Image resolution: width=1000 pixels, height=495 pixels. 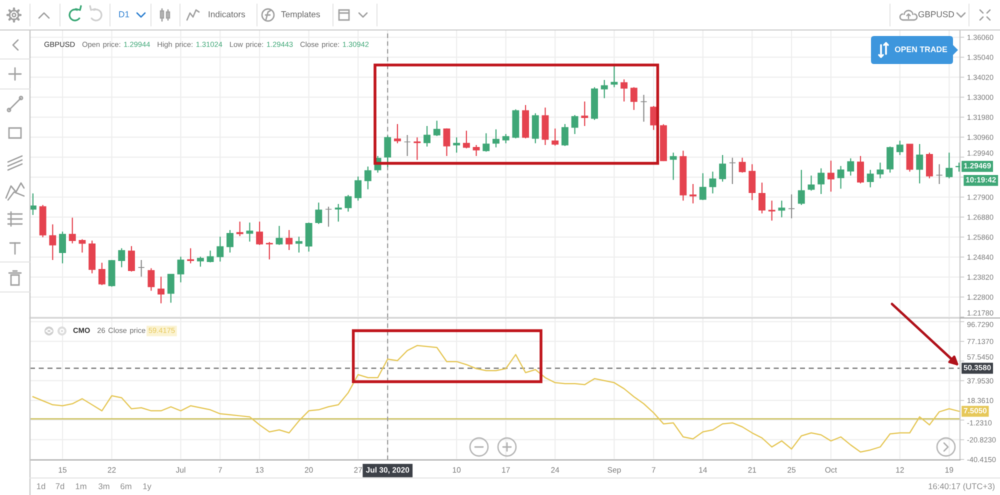 I want to click on text: 7d, so click(x=60, y=486).